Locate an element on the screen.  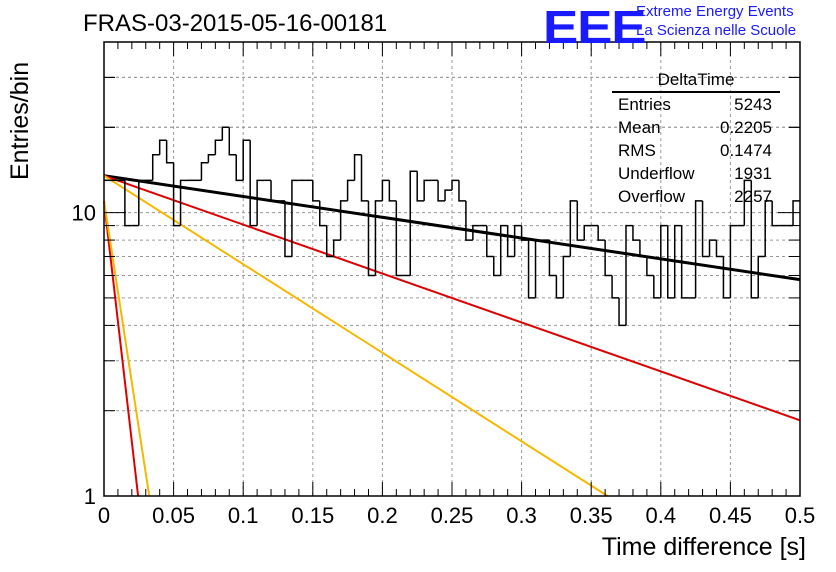
org-name-line1: Extreme Energy Events is located at coordinates (715, 11).